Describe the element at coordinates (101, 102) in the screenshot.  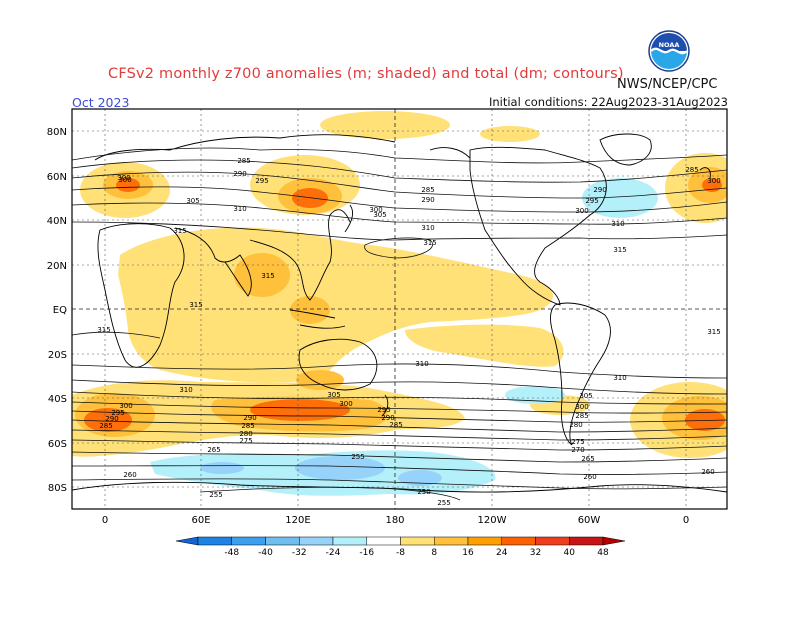
I see `forecast-month: Oct 2023` at that location.